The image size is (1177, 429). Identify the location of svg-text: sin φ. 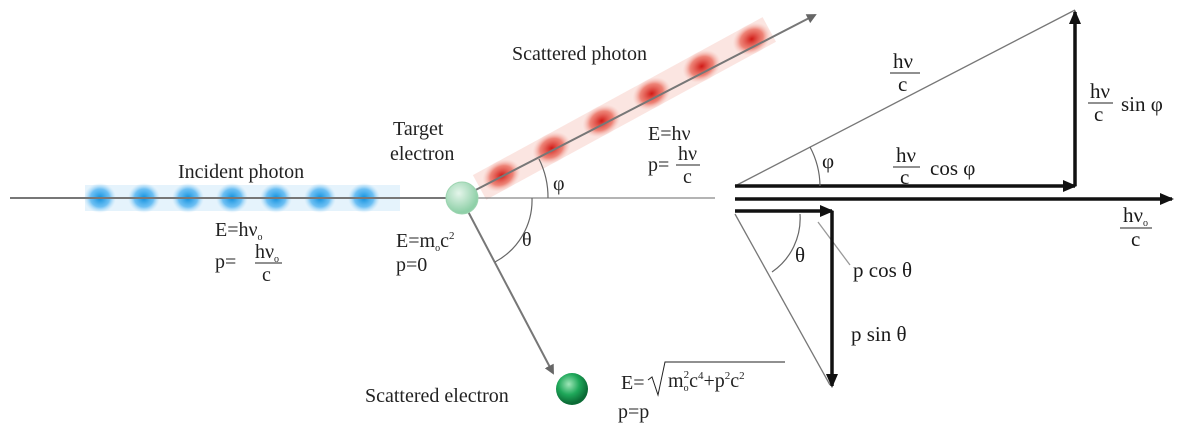
(1142, 104).